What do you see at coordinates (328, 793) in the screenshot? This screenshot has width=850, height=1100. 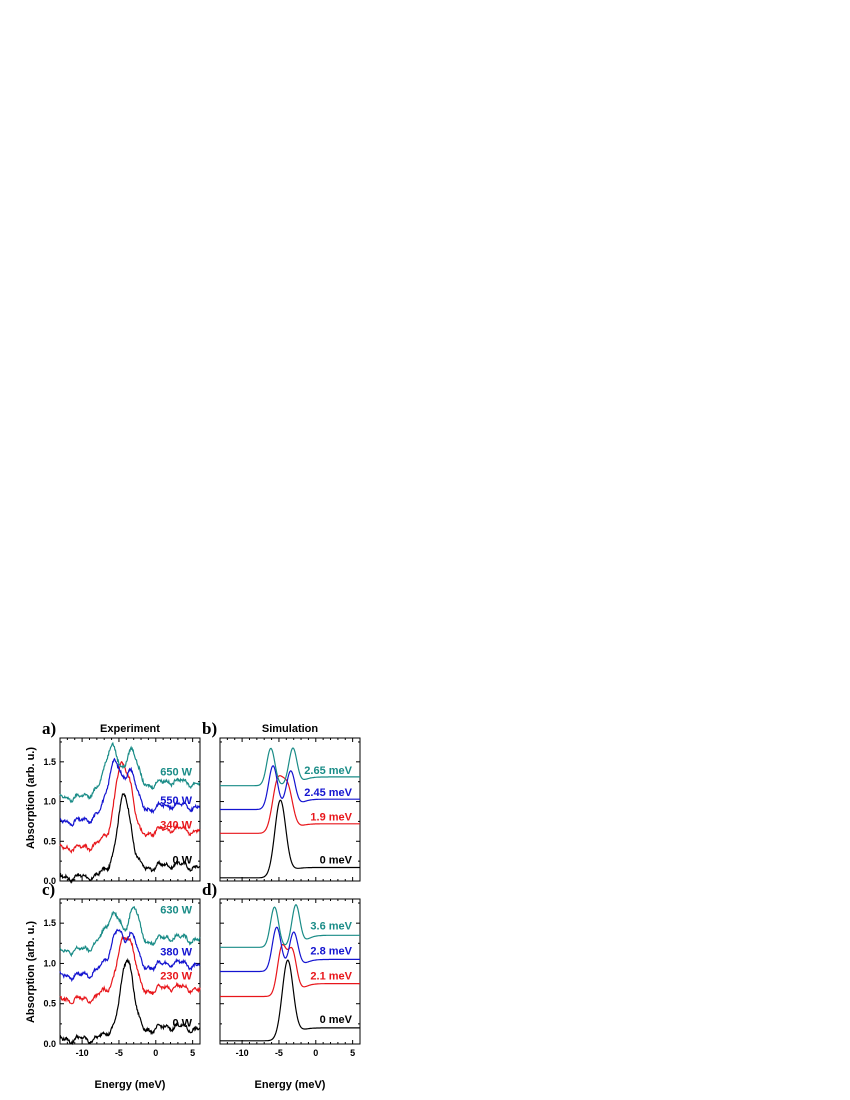 I see `series-label: 2.45 meV` at bounding box center [328, 793].